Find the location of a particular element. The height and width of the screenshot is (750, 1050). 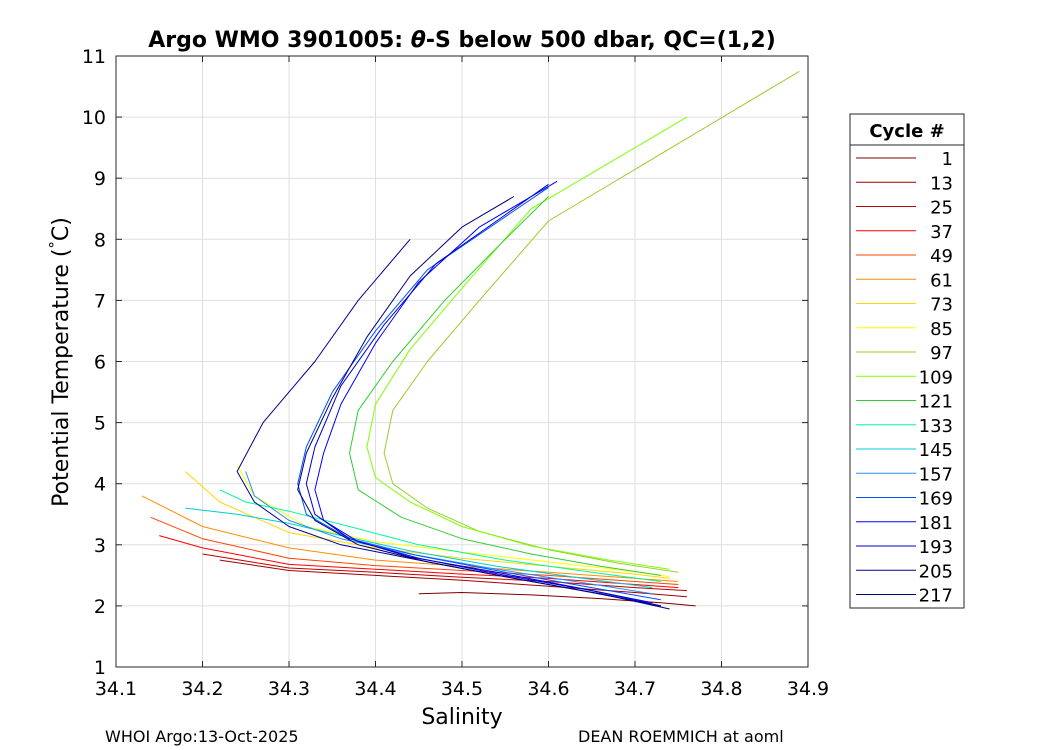

legend-item-cycle-25: 25 is located at coordinates (904, 208).